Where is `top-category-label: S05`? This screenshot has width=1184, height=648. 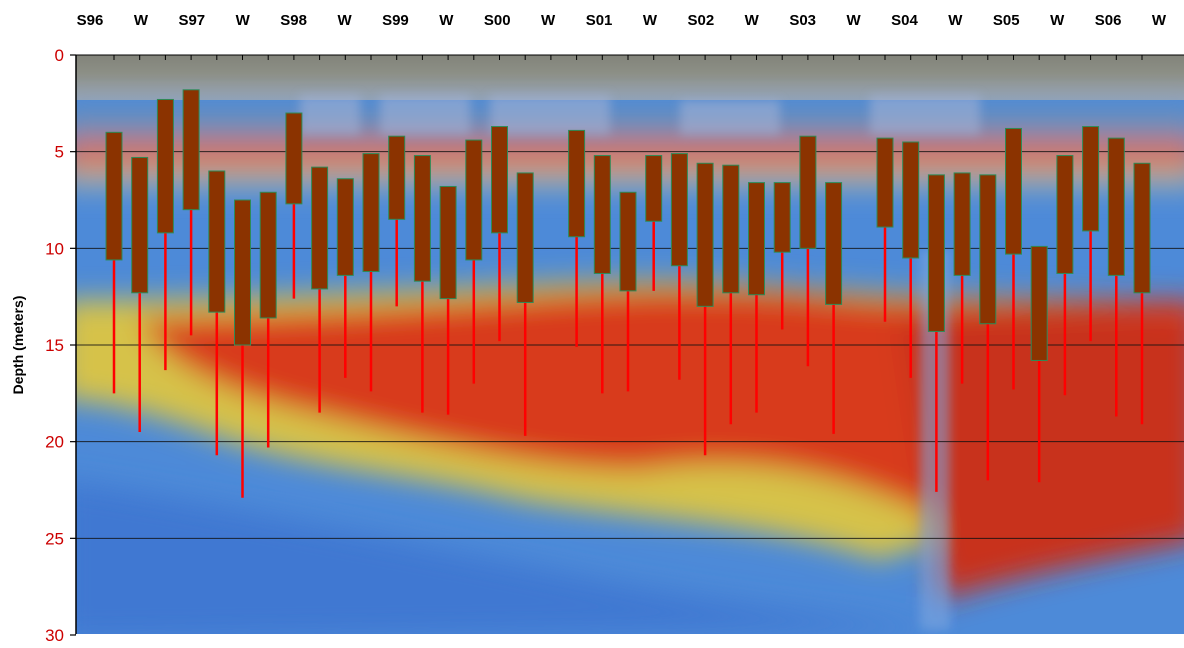 top-category-label: S05 is located at coordinates (1006, 20).